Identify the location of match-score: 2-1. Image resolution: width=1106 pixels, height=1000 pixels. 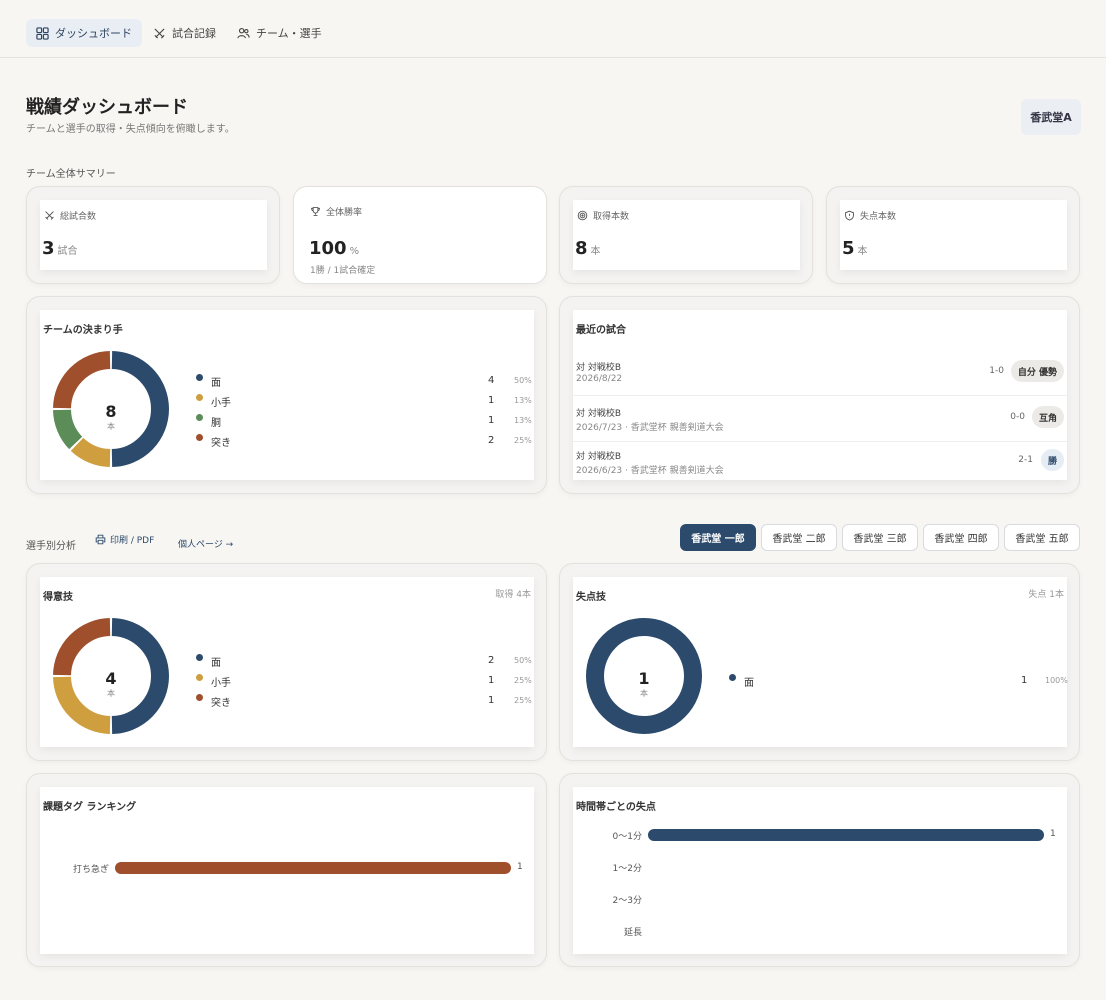
(1025, 460).